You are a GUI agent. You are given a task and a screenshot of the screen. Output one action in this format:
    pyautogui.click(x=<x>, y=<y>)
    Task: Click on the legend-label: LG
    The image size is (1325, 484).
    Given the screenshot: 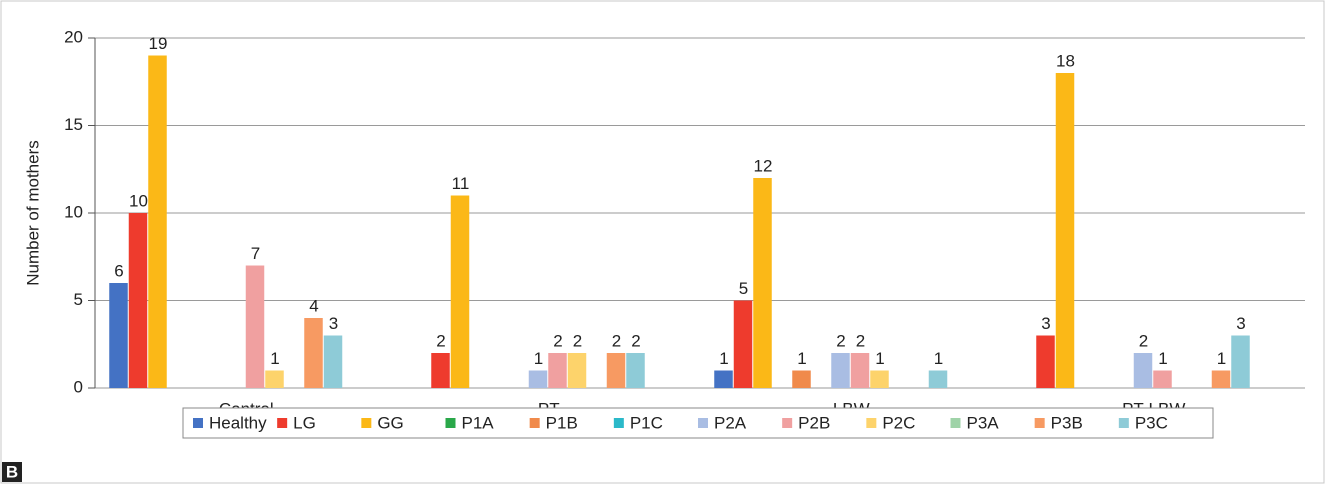 What is the action you would take?
    pyautogui.click(x=304, y=422)
    